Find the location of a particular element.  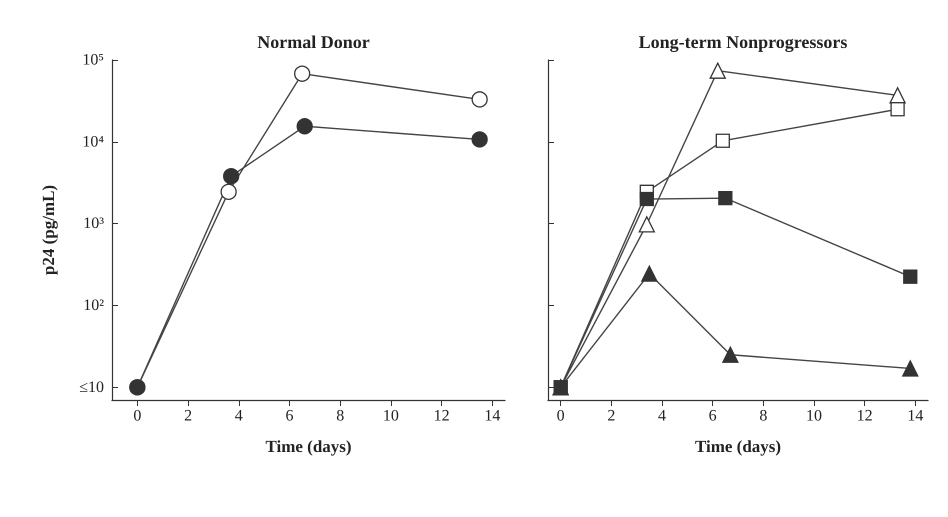

chart-title: Long-term Nonprogressors is located at coordinates (743, 42).